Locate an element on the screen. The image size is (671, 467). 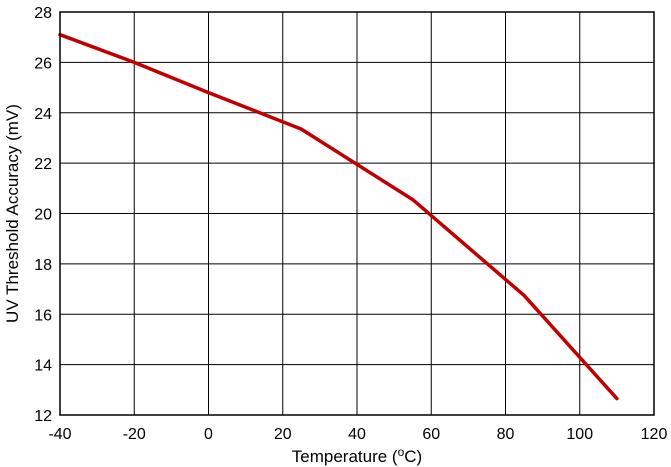
x-tick-label: 80 is located at coordinates (506, 434).